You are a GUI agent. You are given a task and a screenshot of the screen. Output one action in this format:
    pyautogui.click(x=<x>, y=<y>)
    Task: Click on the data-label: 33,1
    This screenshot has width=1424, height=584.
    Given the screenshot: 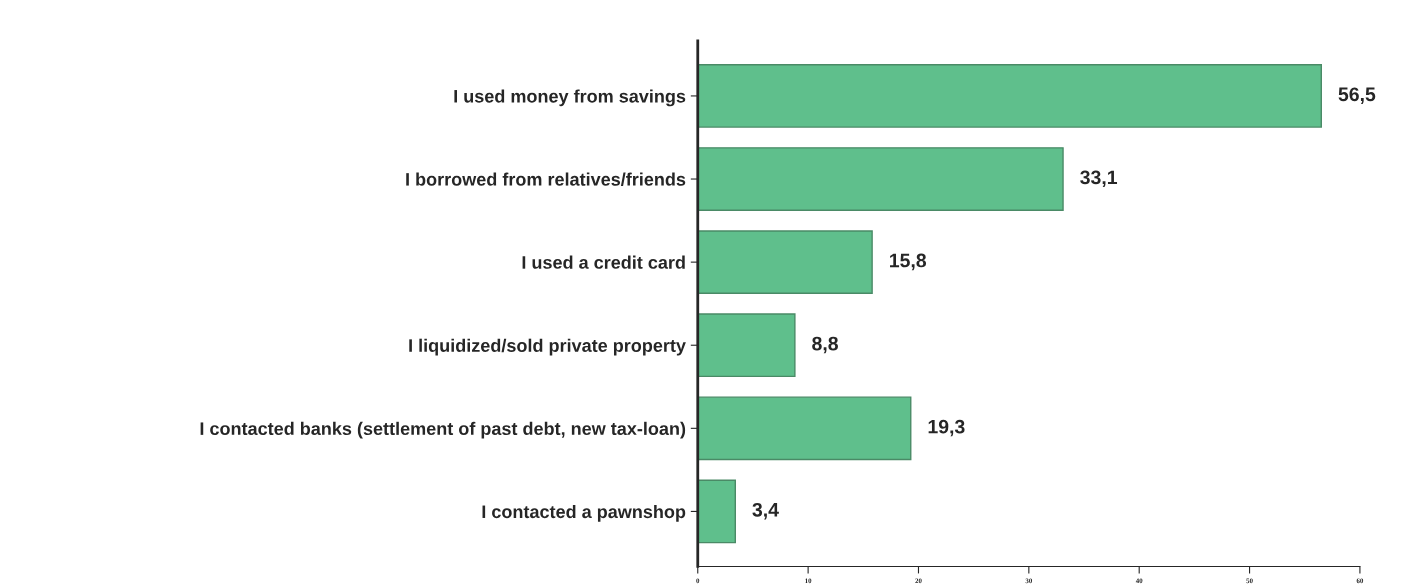 What is the action you would take?
    pyautogui.click(x=1099, y=179)
    